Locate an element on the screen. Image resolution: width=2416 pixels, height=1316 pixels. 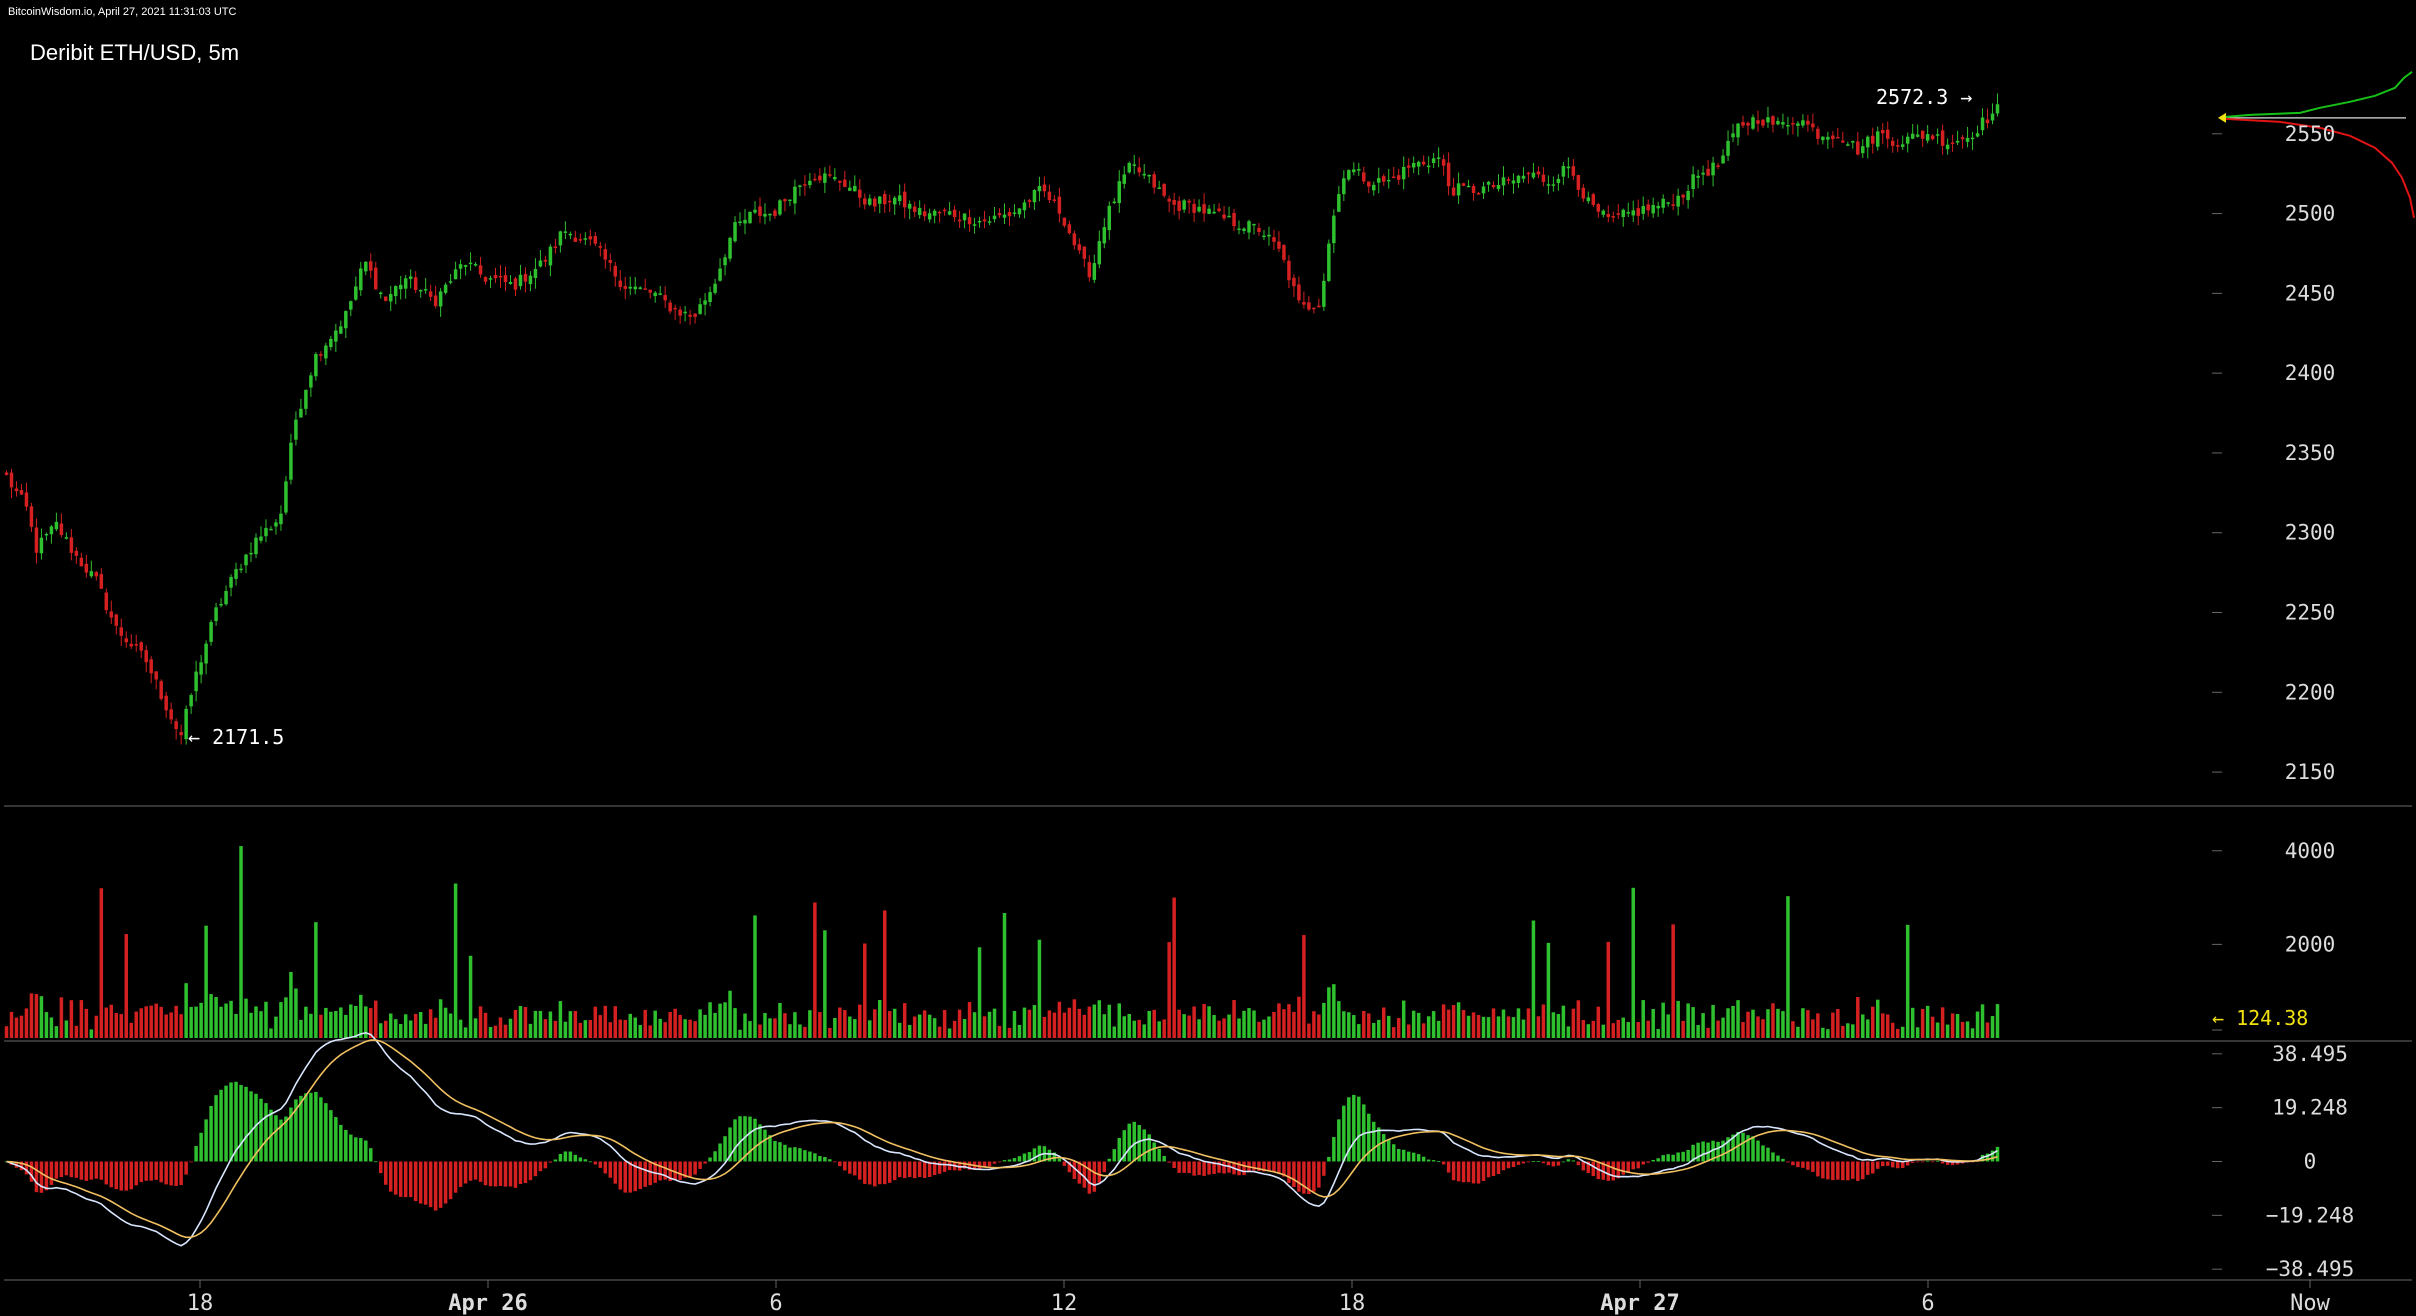
x-tick-label: Now is located at coordinates (2310, 1303).